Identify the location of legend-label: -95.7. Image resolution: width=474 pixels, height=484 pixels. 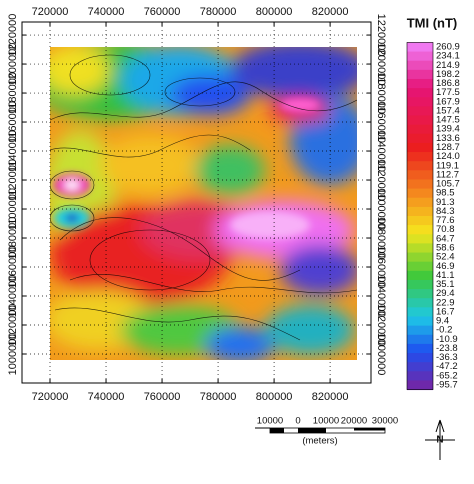
(447, 385).